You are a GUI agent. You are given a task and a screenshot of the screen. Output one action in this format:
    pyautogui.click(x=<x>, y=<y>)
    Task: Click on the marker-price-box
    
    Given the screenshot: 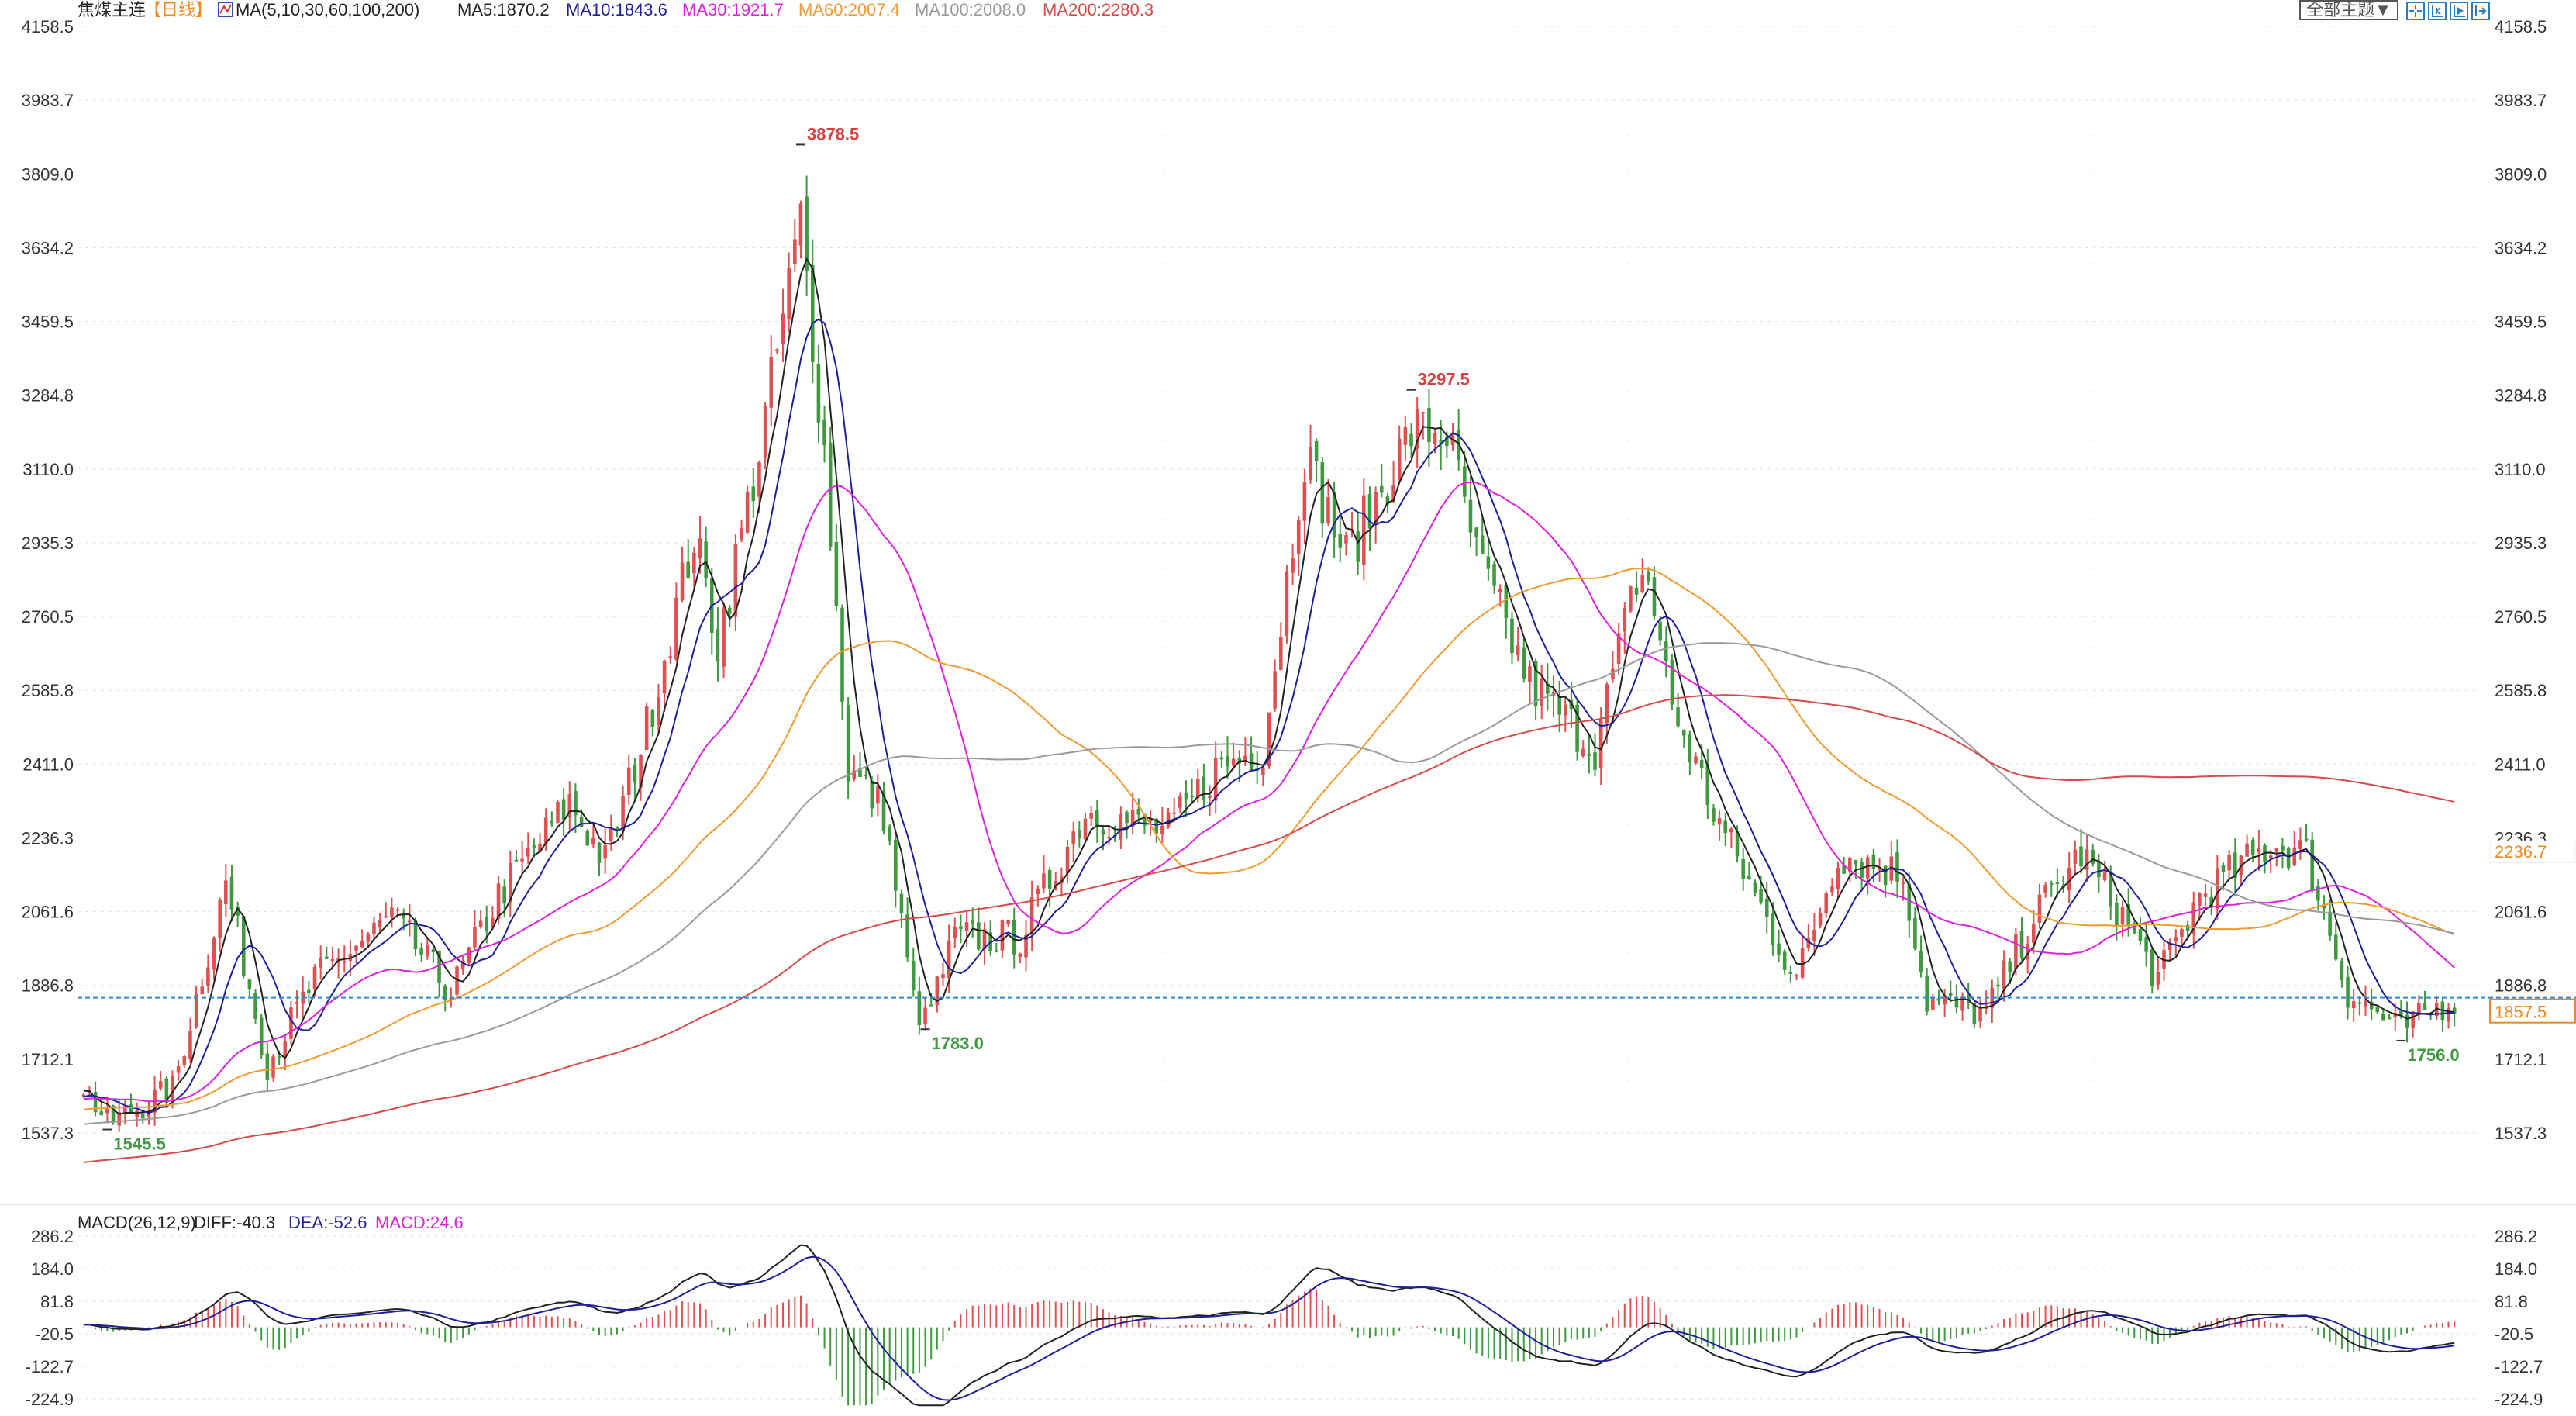 What is the action you would take?
    pyautogui.click(x=2532, y=851)
    